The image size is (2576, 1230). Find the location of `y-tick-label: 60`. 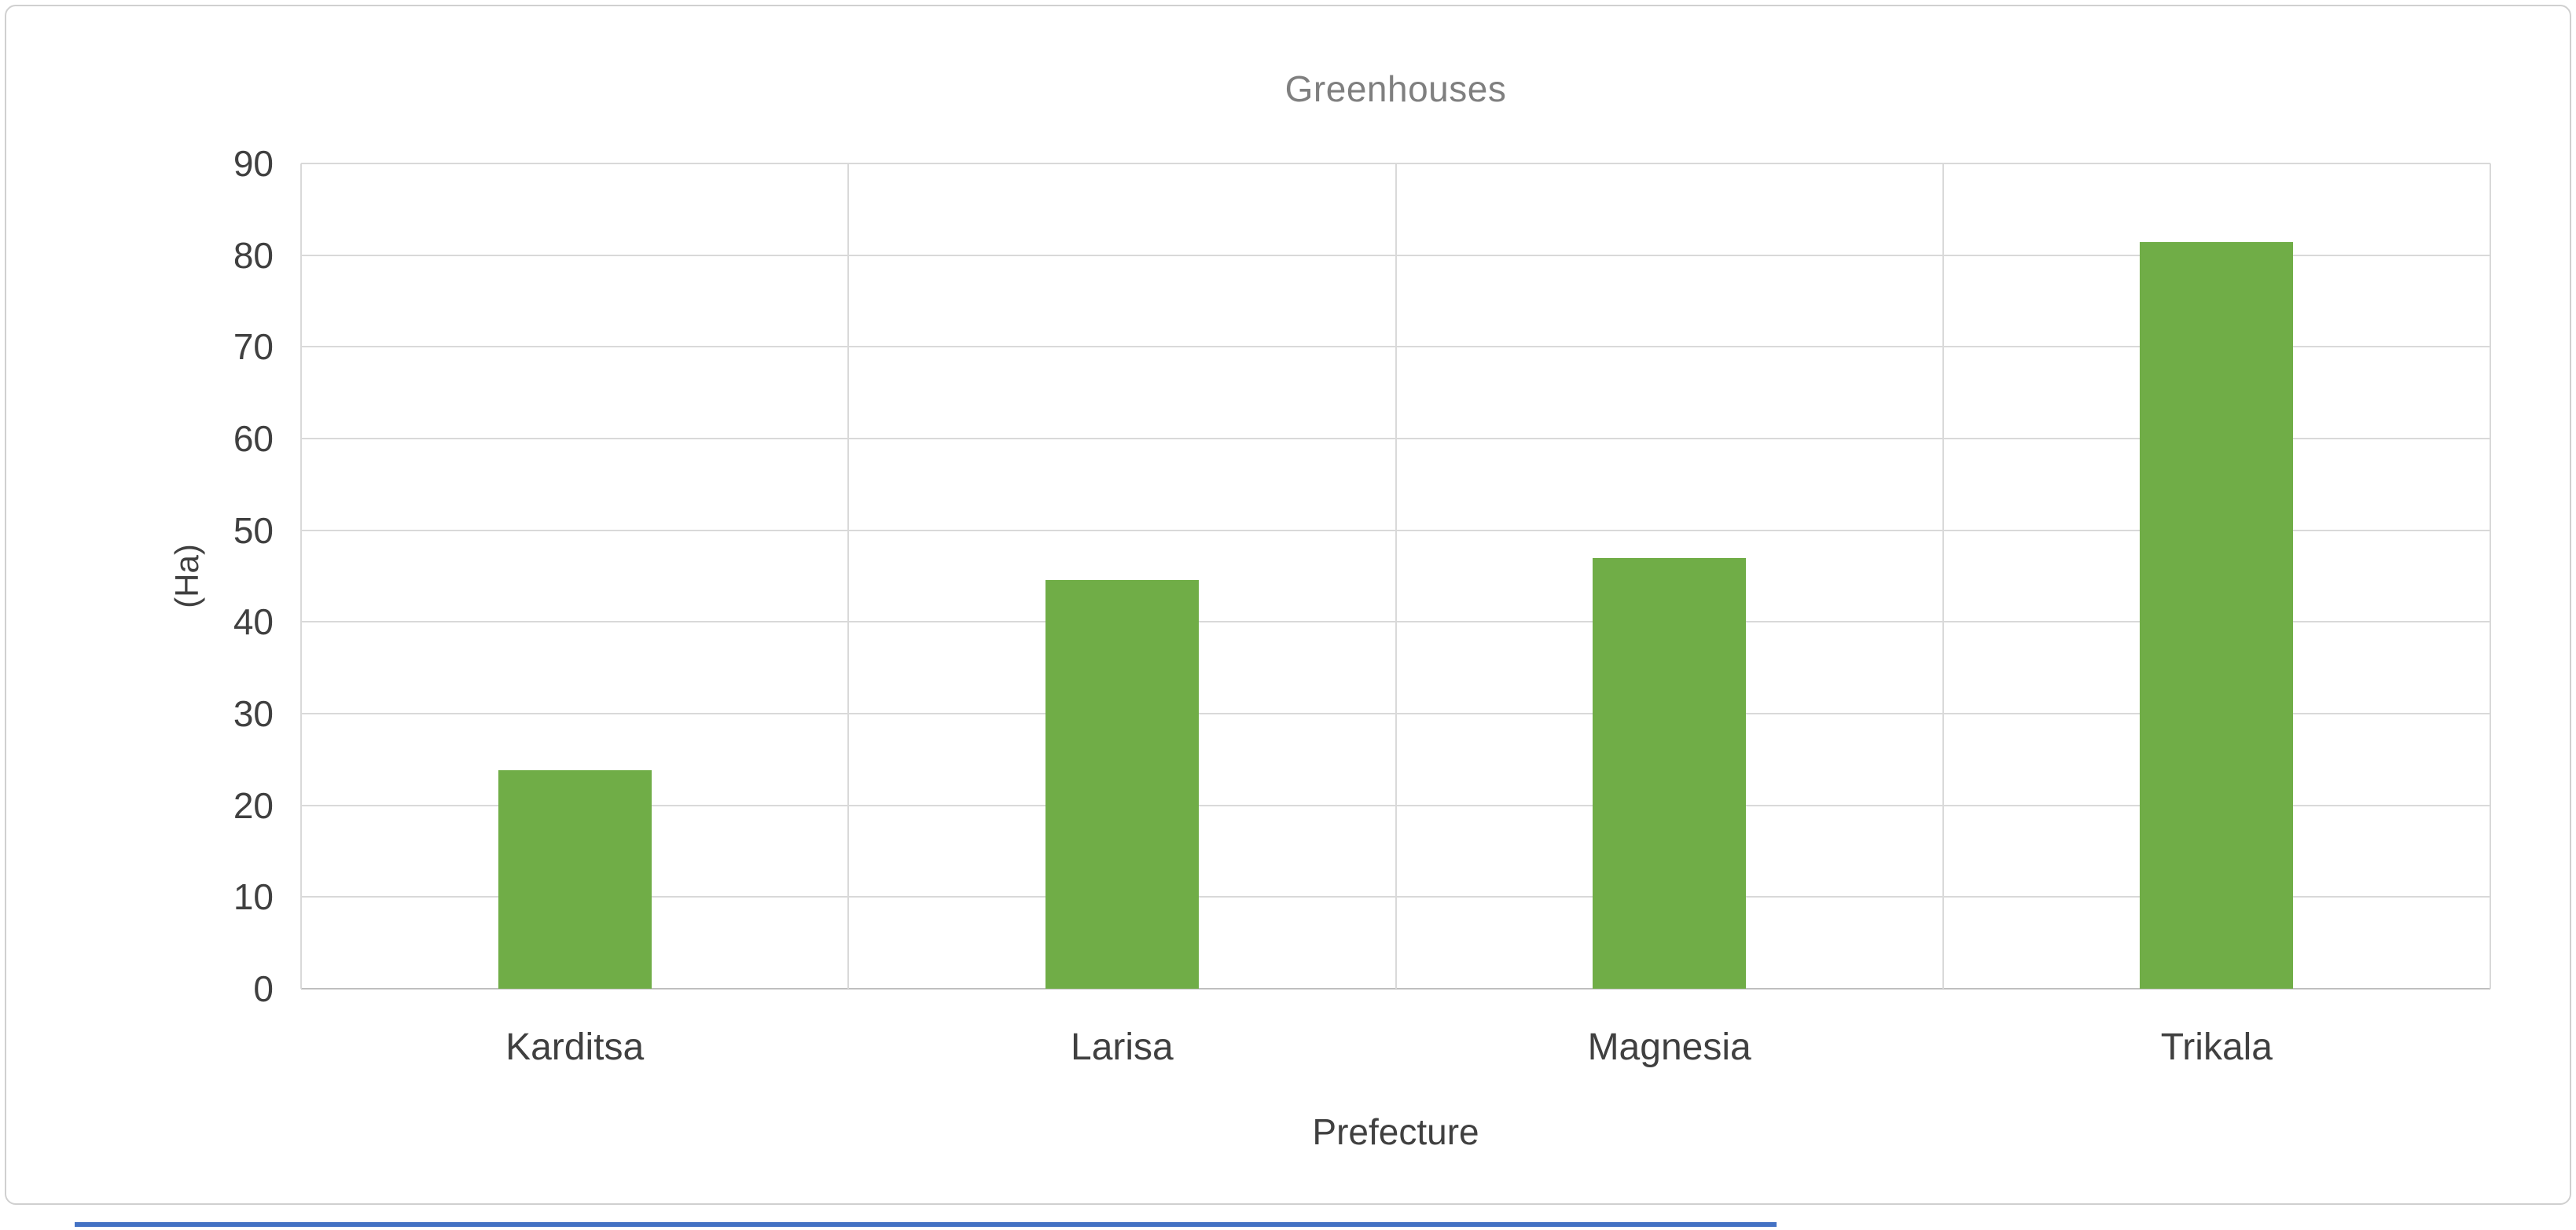

y-tick-label: 60 is located at coordinates (253, 439).